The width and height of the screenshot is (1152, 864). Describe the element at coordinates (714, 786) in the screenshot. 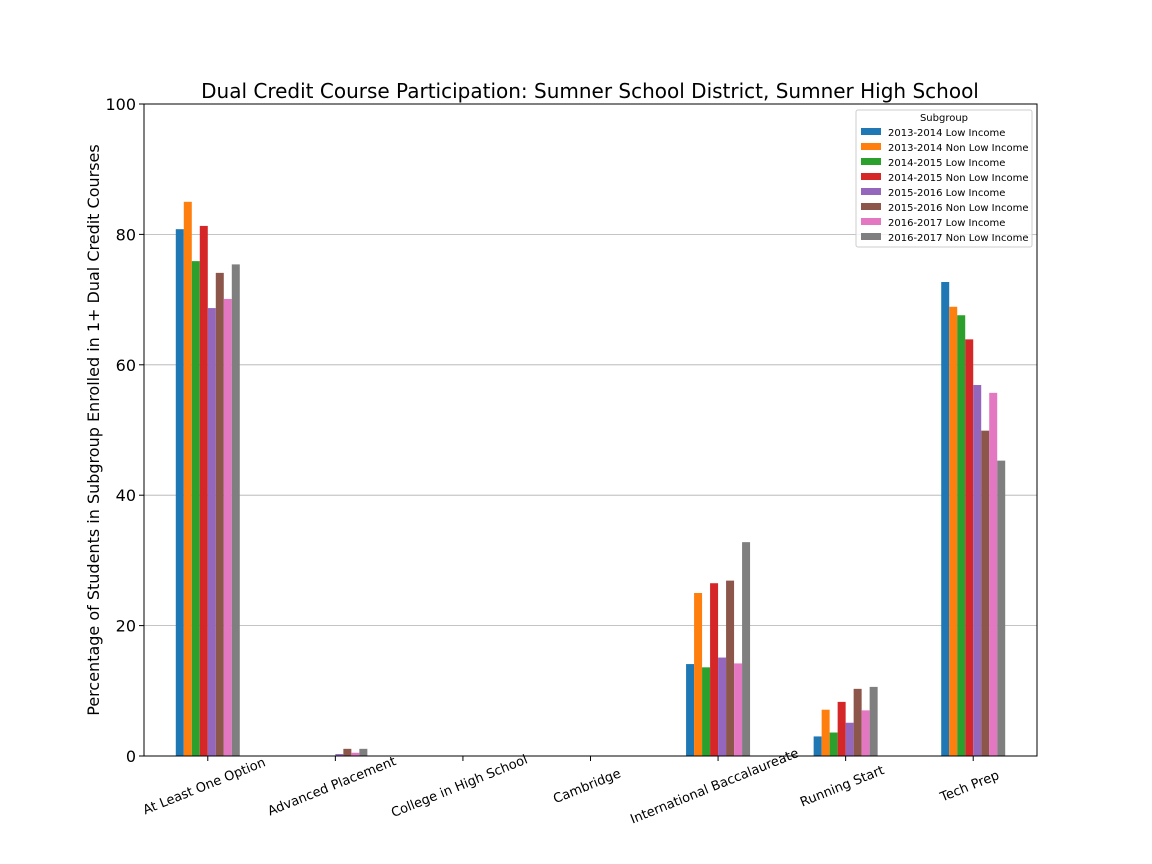

I see `x-tick-label: International Baccalaureate` at that location.